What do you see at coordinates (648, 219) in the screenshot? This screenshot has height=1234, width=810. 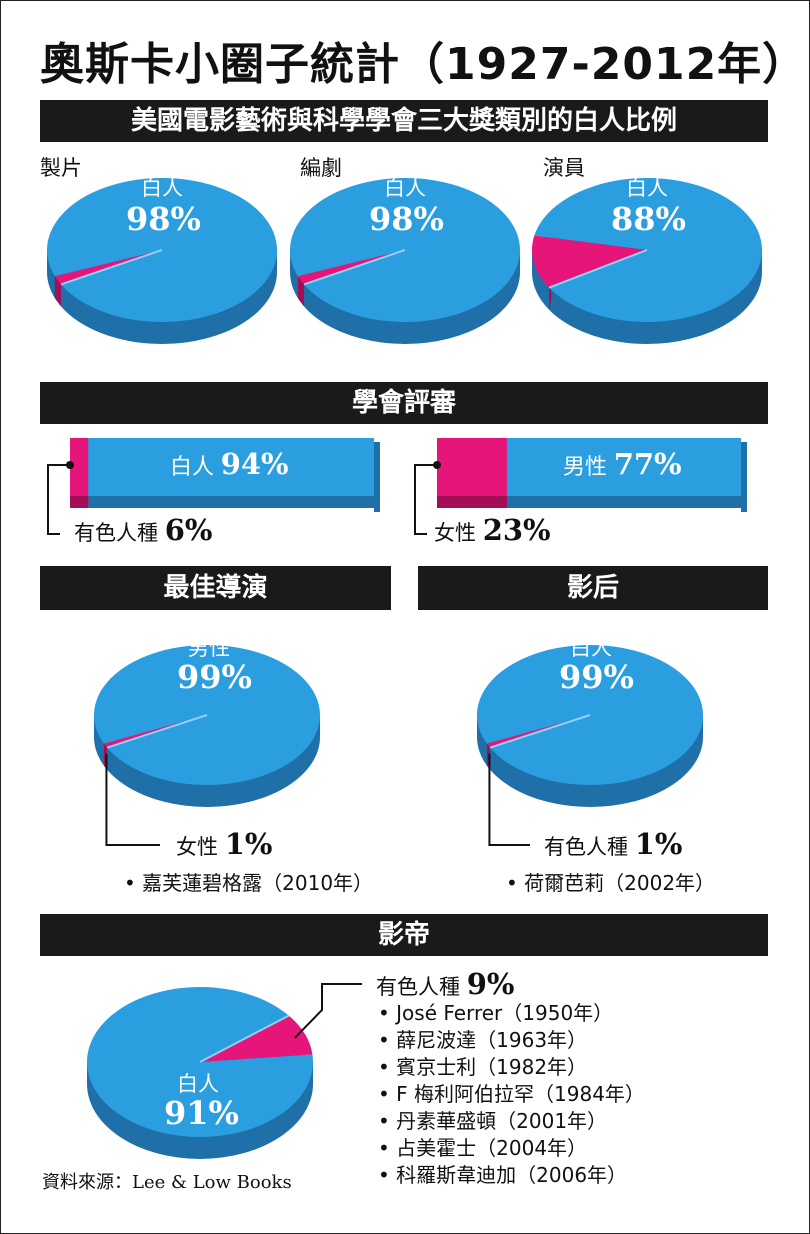 I see `pie3-pct: 88%` at bounding box center [648, 219].